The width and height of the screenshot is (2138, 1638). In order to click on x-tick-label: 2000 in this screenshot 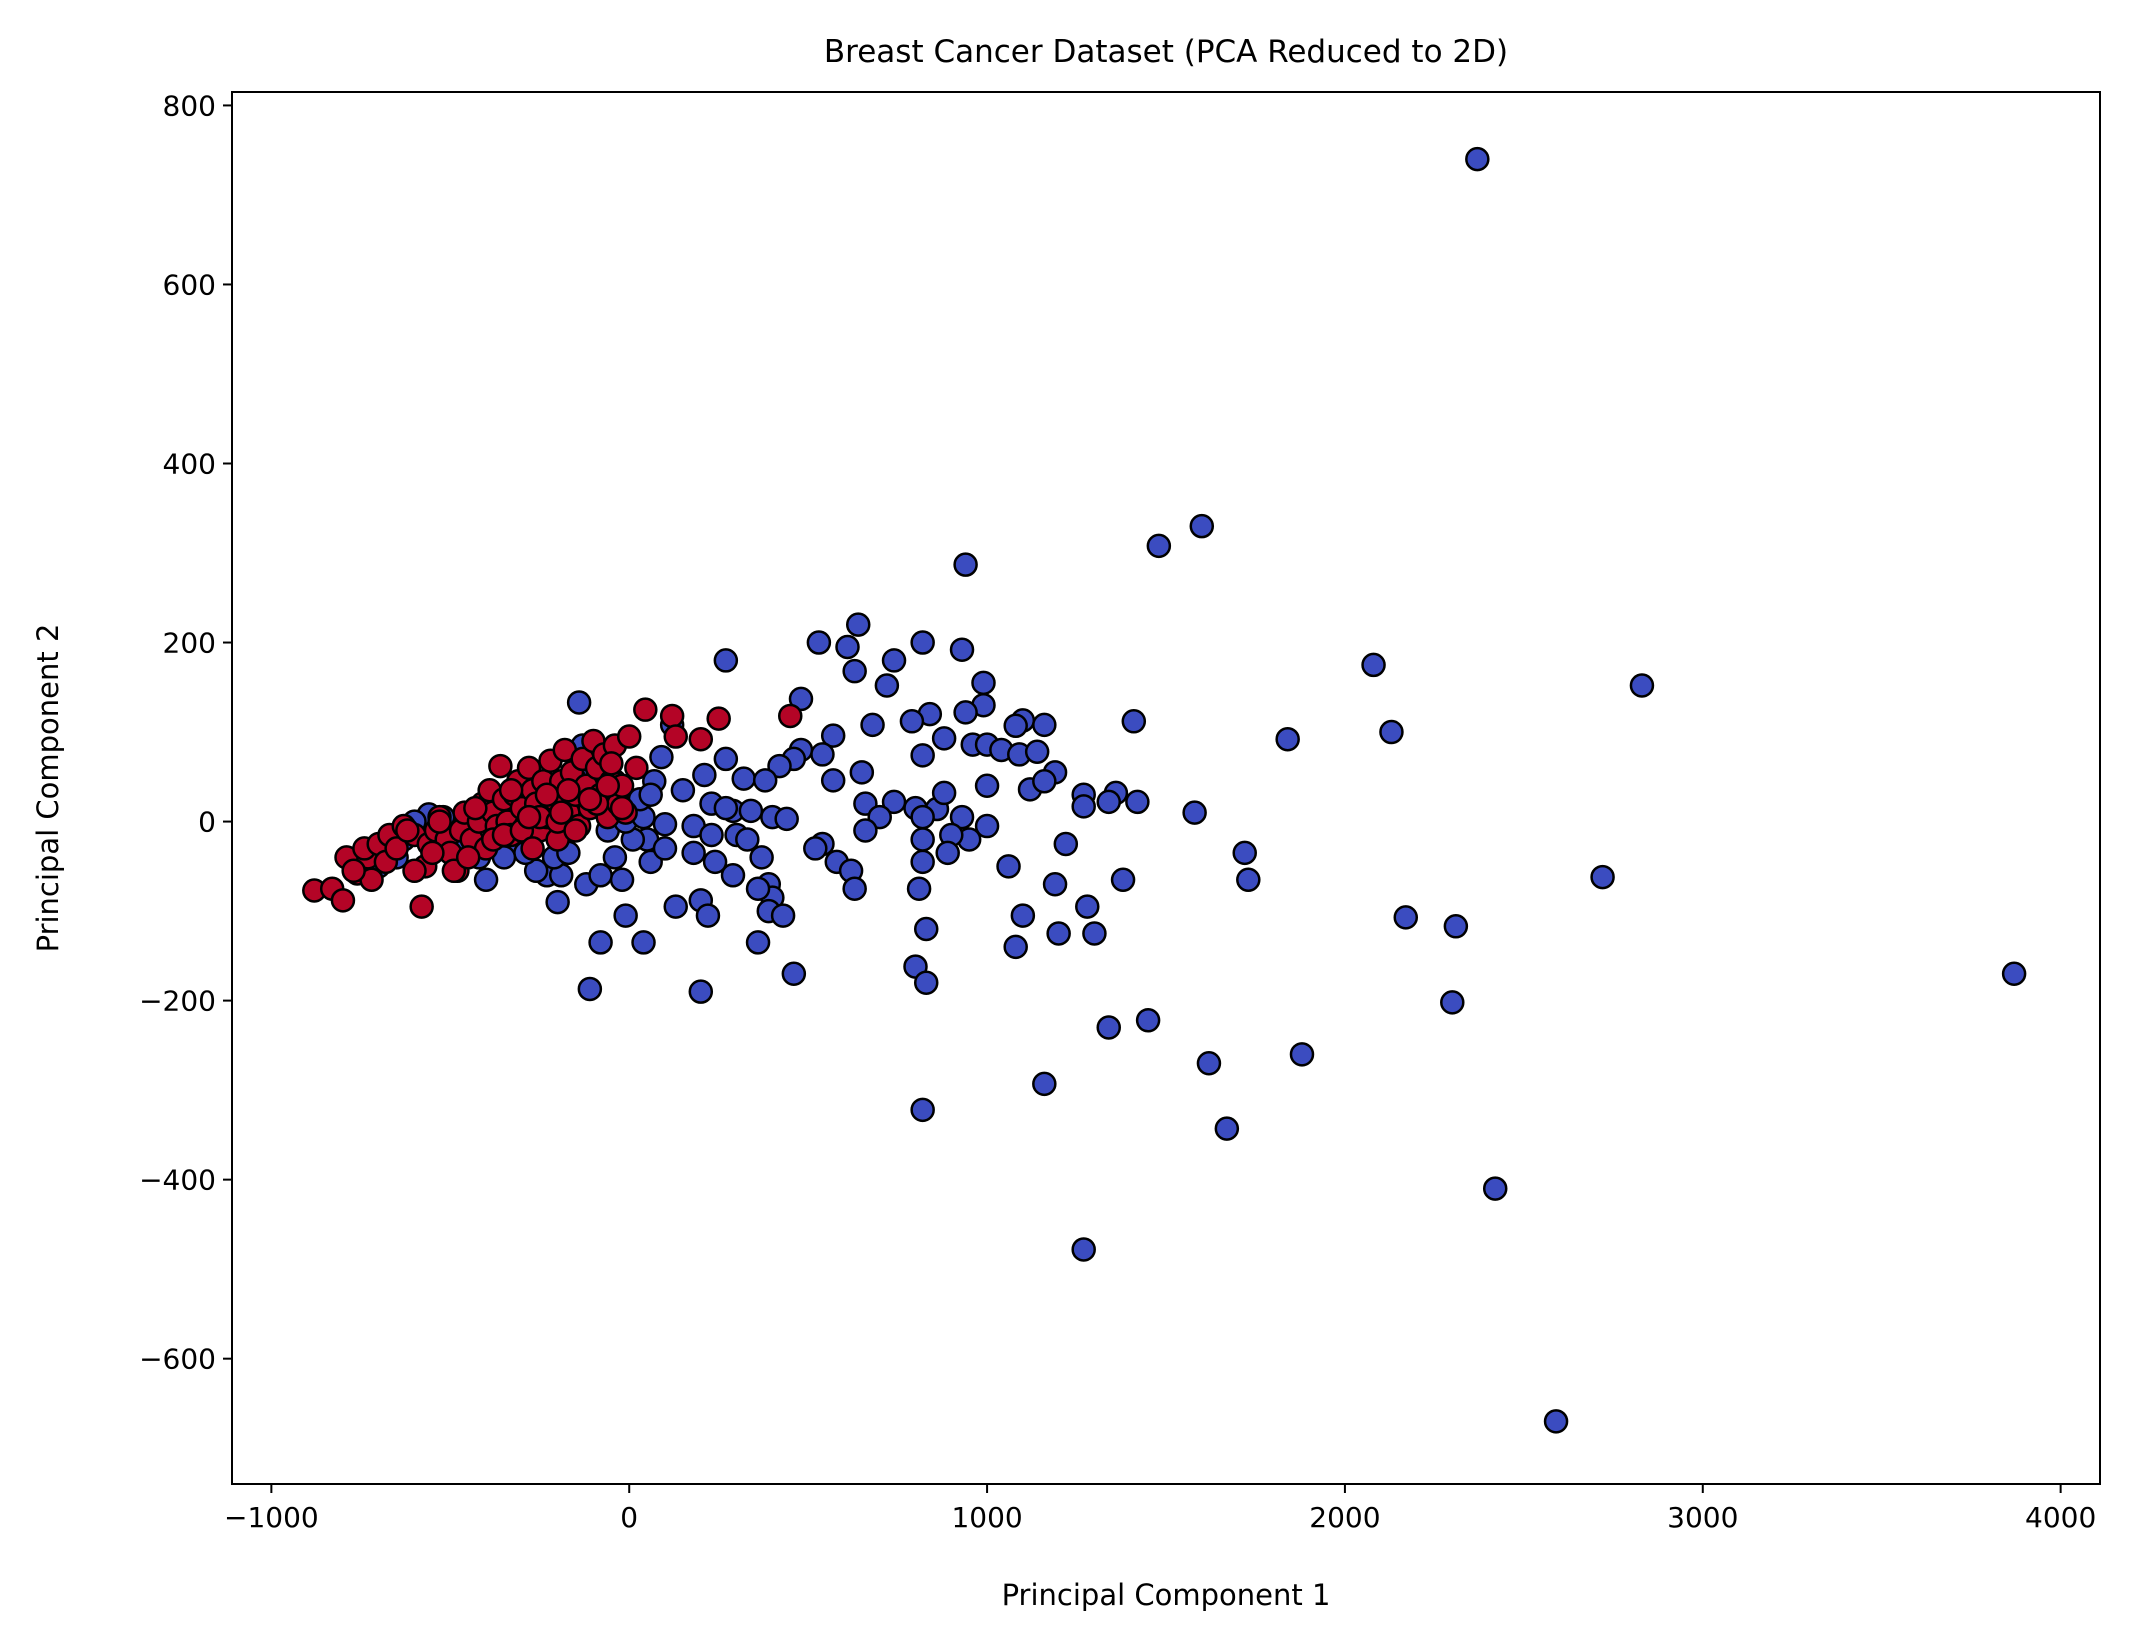, I will do `click(1344, 1517)`.